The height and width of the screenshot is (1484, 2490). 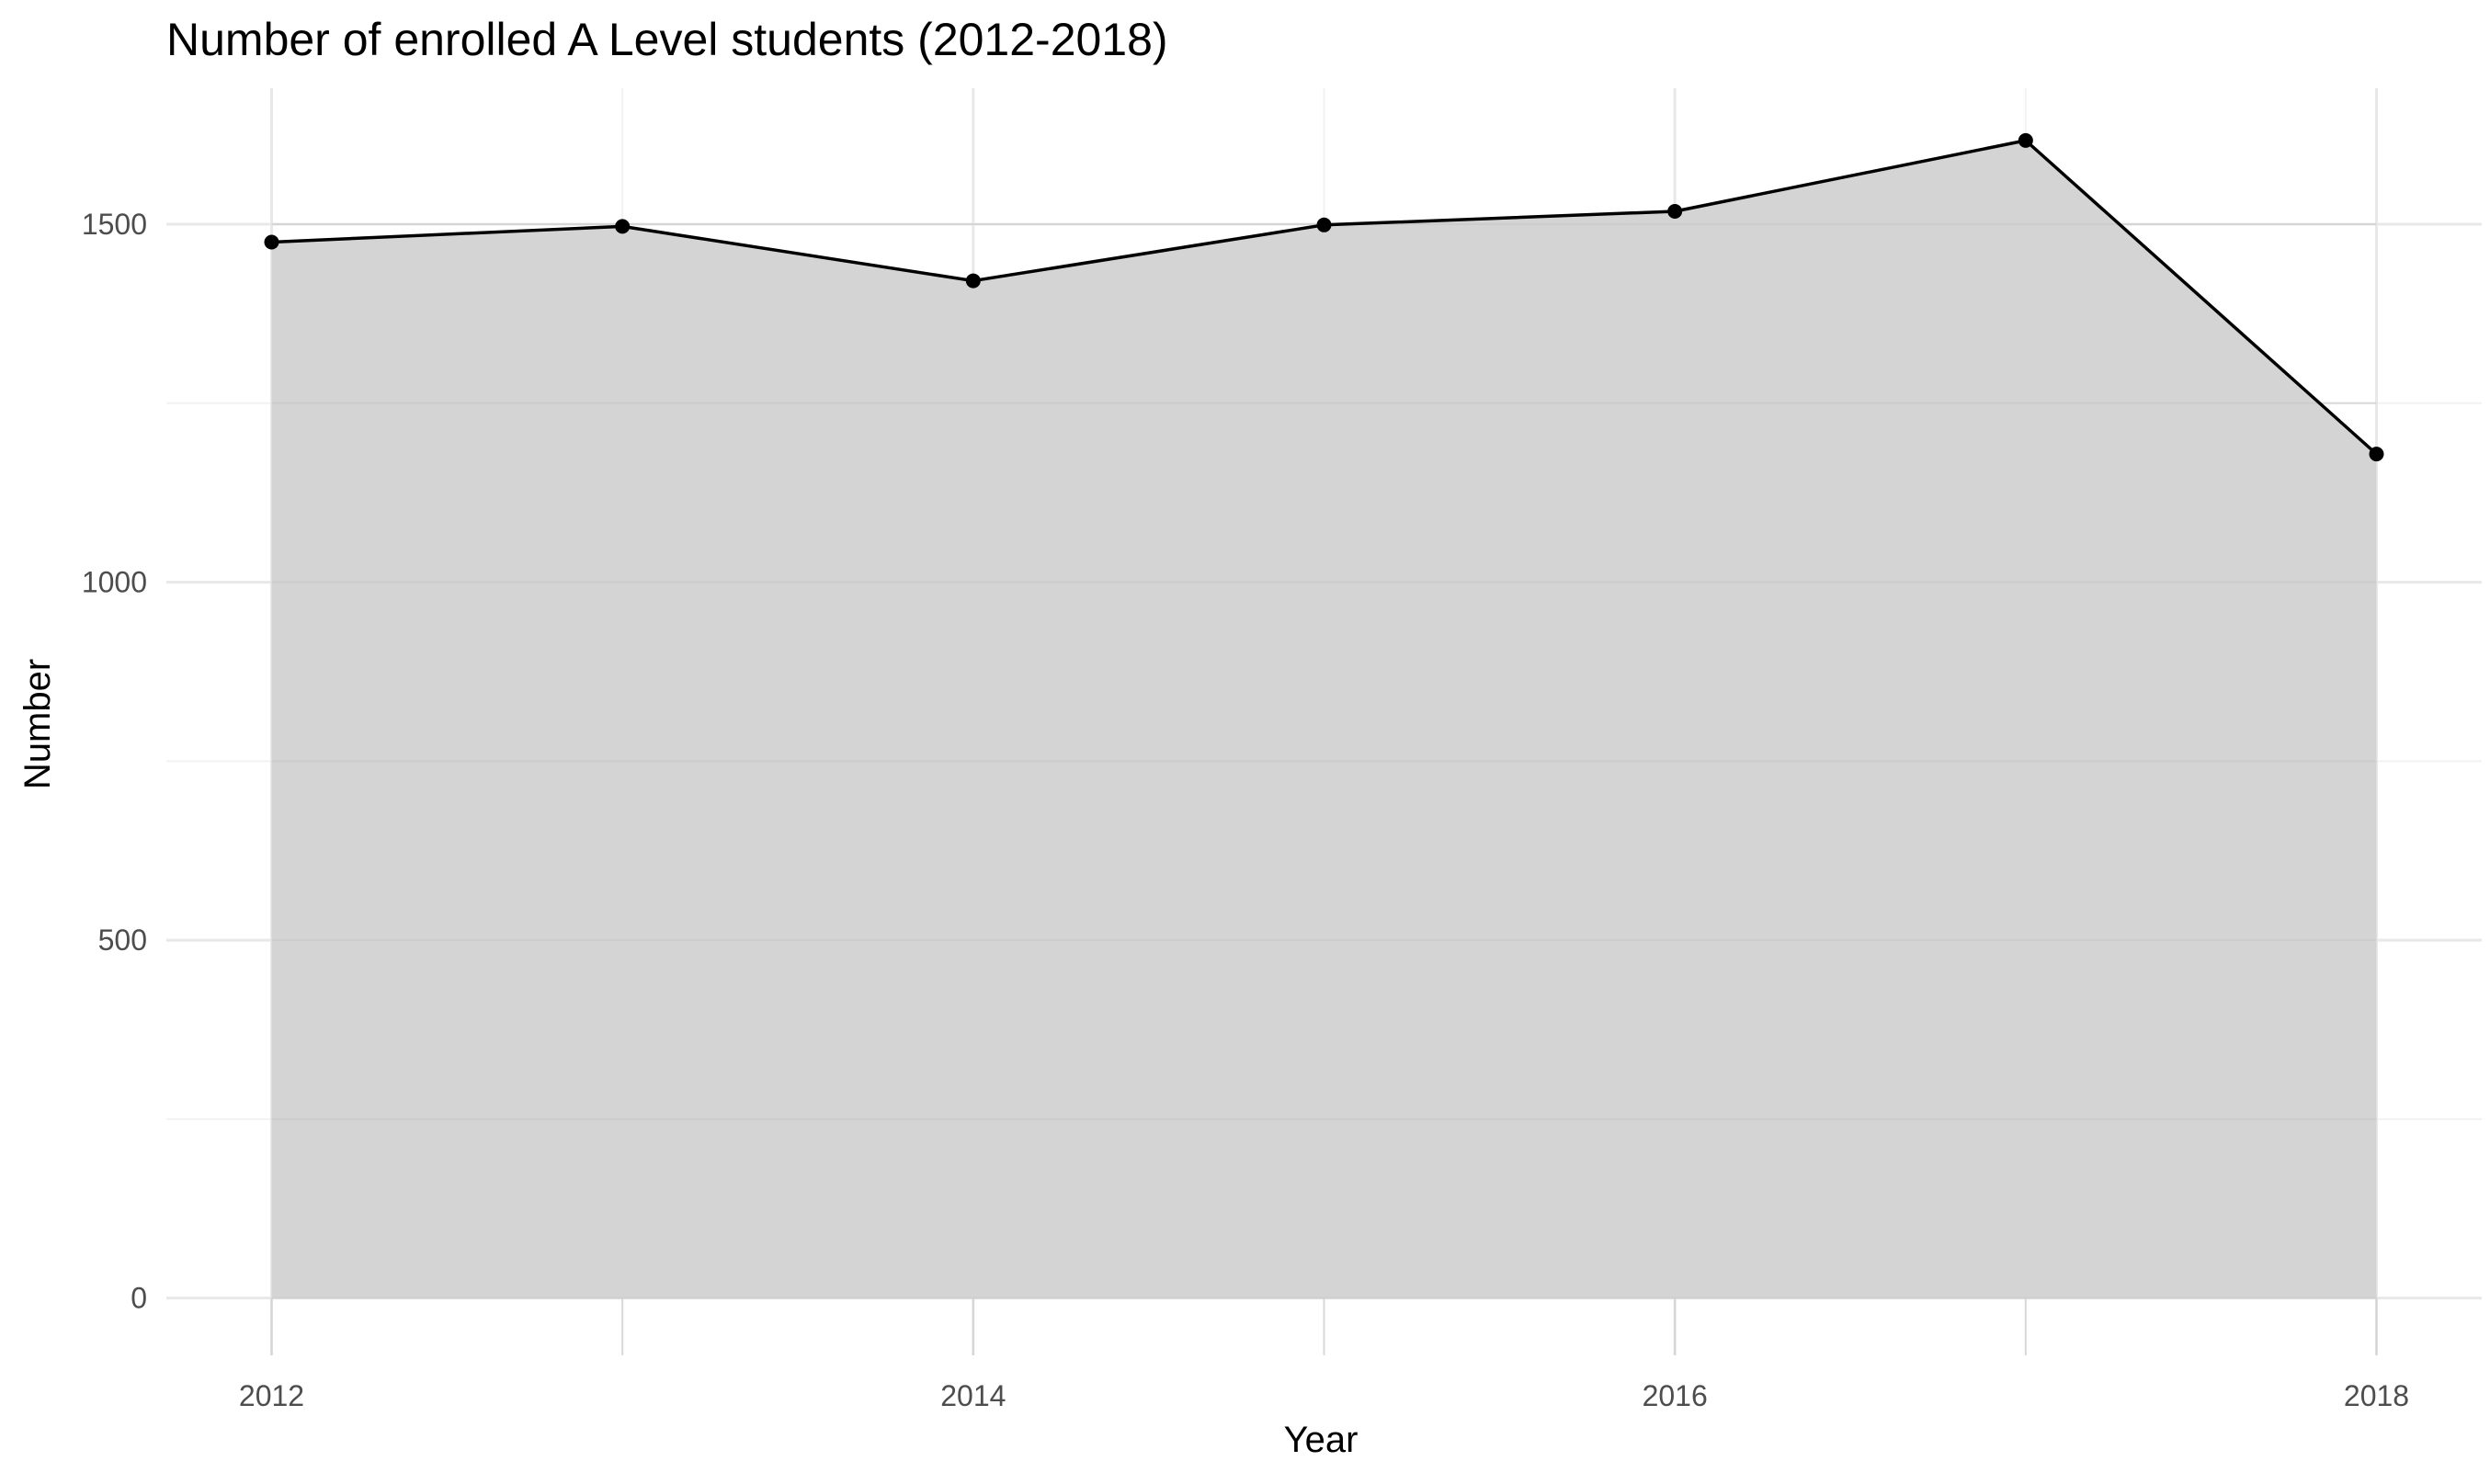 I want to click on x-tick-label: 2014, so click(x=973, y=1396).